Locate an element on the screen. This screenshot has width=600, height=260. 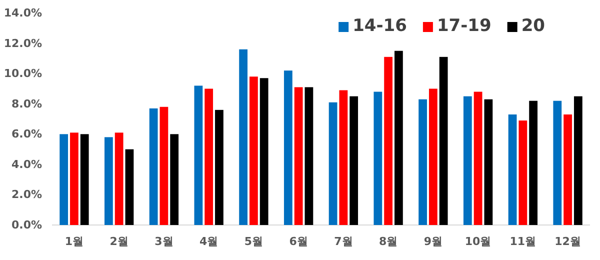
legend-label: 20 is located at coordinates (533, 26).